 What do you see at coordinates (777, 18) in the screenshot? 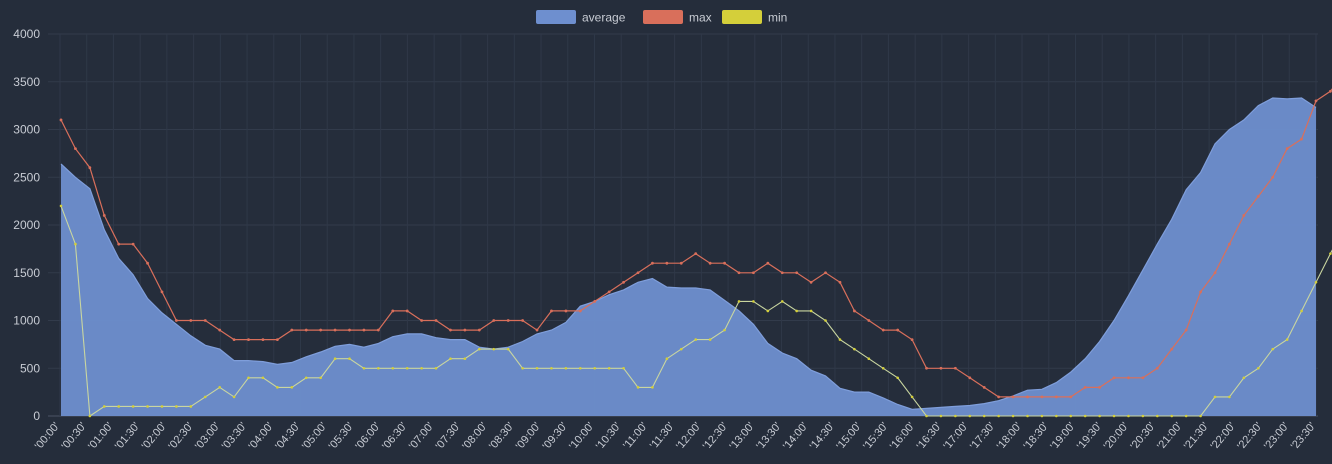
I see `legend-label-min: min` at bounding box center [777, 18].